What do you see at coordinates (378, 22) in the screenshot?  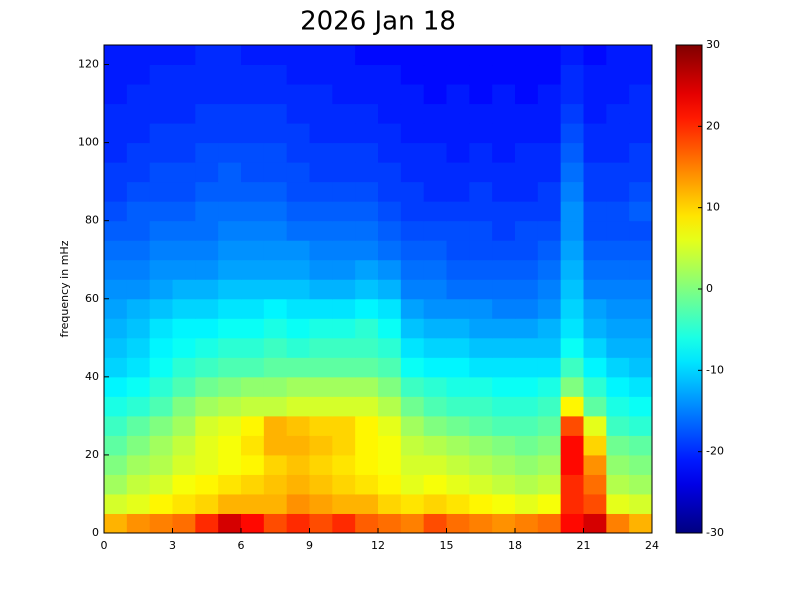 I see `chart-title: 2026 Jan 18` at bounding box center [378, 22].